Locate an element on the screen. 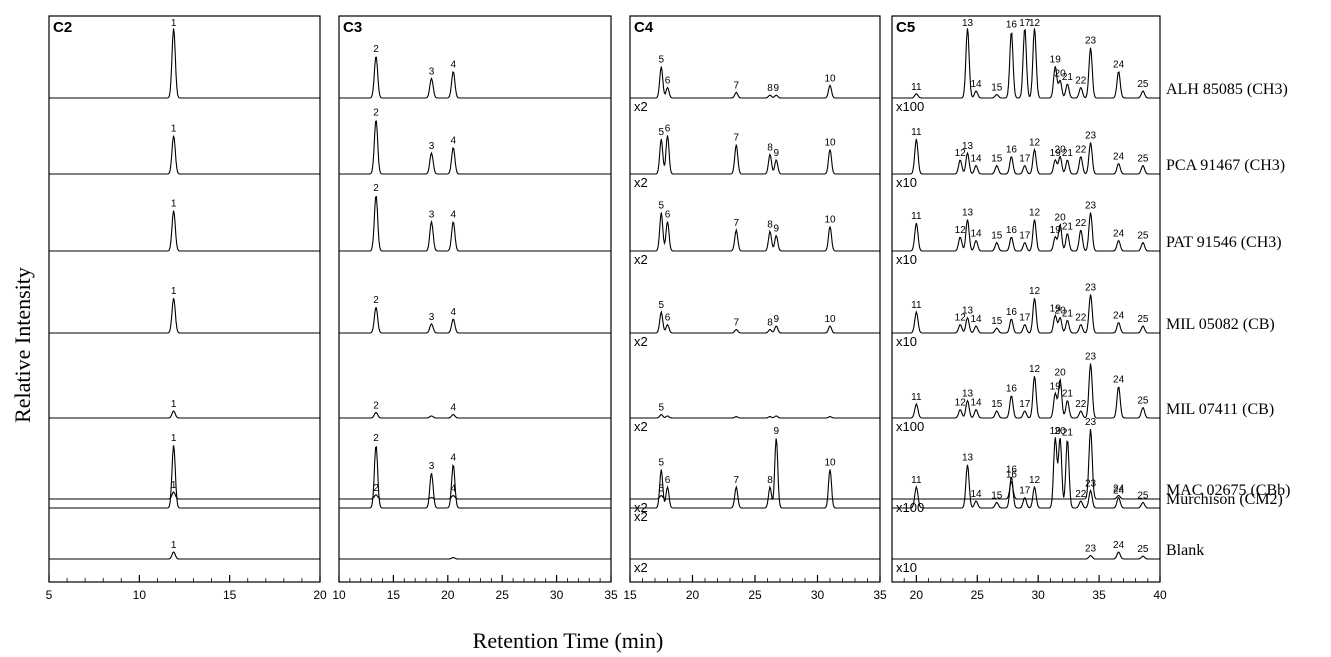 Image resolution: width=1331 pixels, height=657 pixels. peak-label: 8 is located at coordinates (770, 224).